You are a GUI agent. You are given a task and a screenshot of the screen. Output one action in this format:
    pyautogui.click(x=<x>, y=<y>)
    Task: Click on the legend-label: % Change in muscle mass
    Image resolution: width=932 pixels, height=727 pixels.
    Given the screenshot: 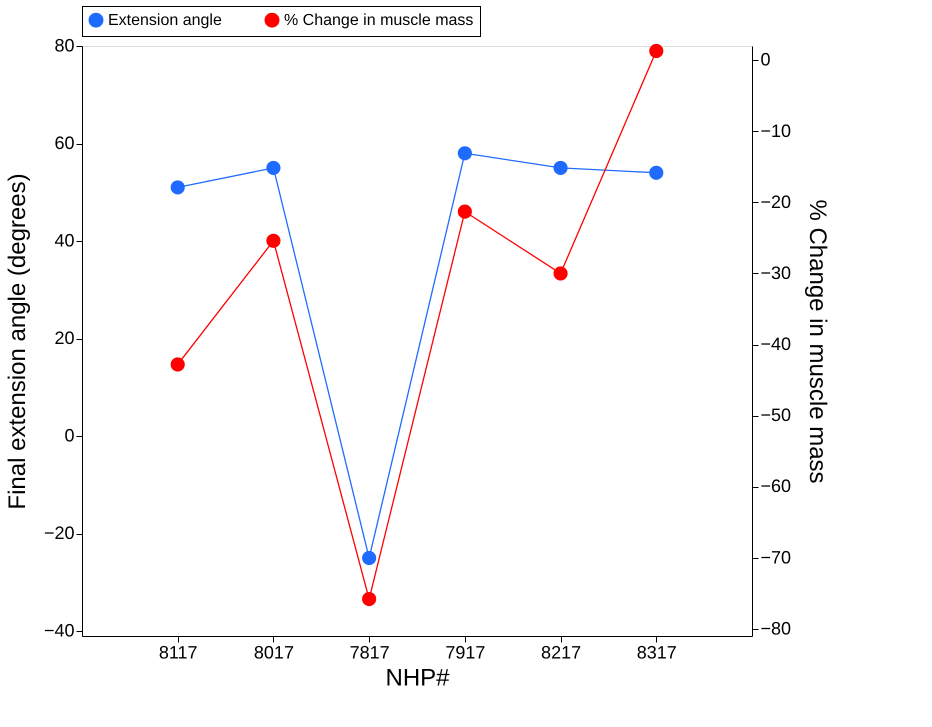 What is the action you would take?
    pyautogui.click(x=379, y=21)
    